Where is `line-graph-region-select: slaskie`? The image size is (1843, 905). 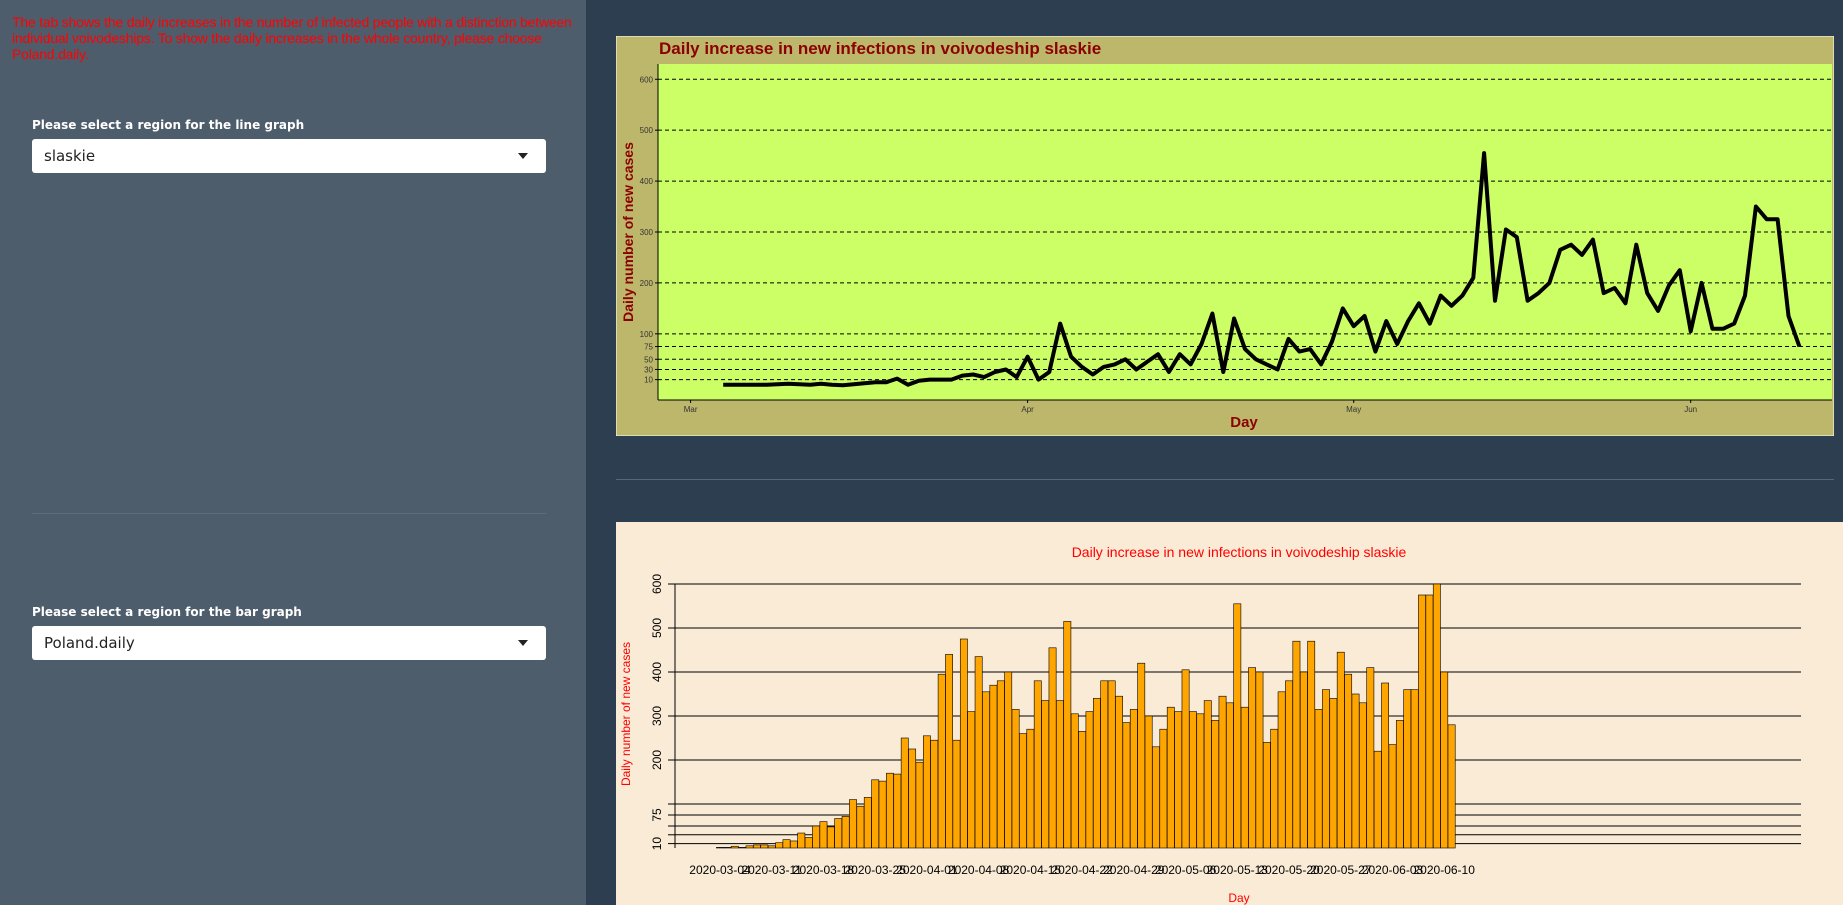 line-graph-region-select: slaskie is located at coordinates (289, 156).